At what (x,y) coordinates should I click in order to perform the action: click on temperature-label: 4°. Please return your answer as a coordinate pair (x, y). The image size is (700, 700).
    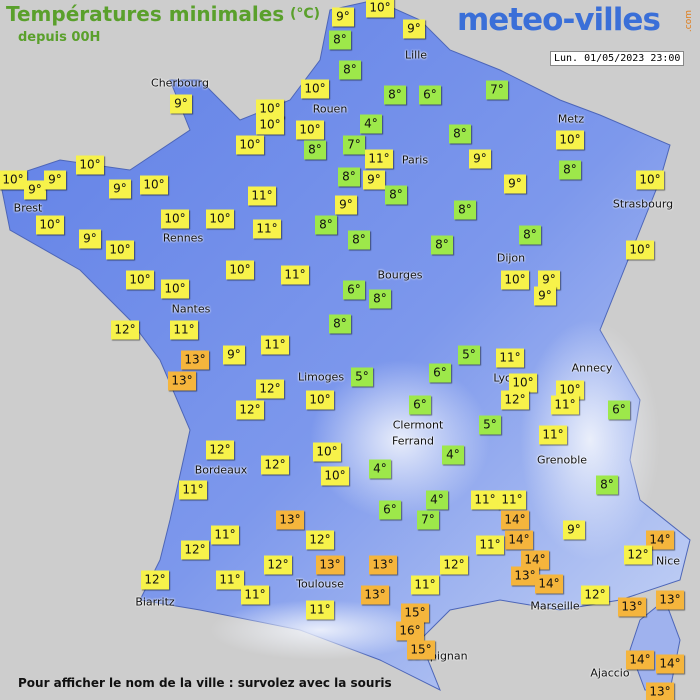
    Looking at the image, I should click on (380, 469).